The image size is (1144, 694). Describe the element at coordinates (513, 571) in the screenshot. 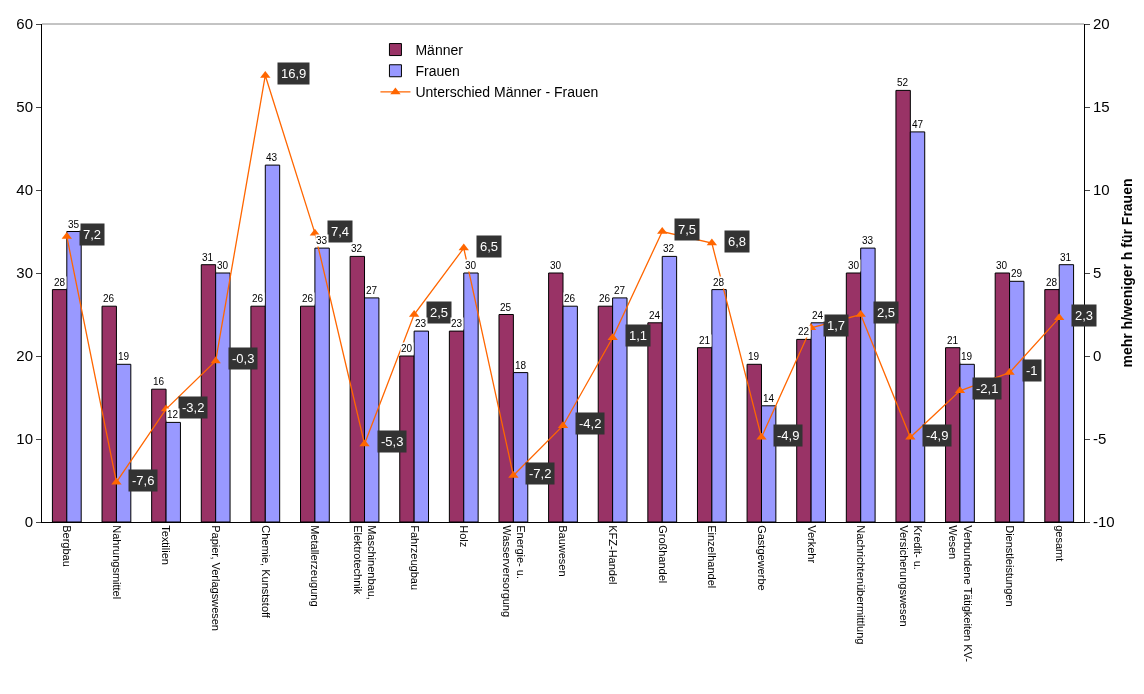

I see `x-tick-label: Energie- u. Wasserversorgung` at that location.